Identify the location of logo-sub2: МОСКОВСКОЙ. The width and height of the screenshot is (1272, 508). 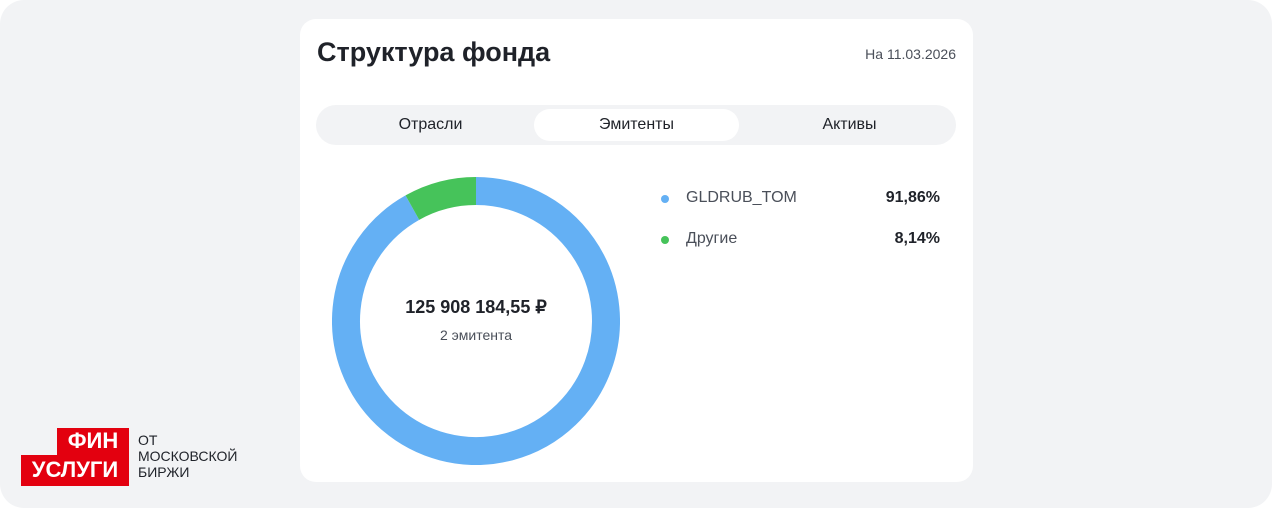
(188, 456).